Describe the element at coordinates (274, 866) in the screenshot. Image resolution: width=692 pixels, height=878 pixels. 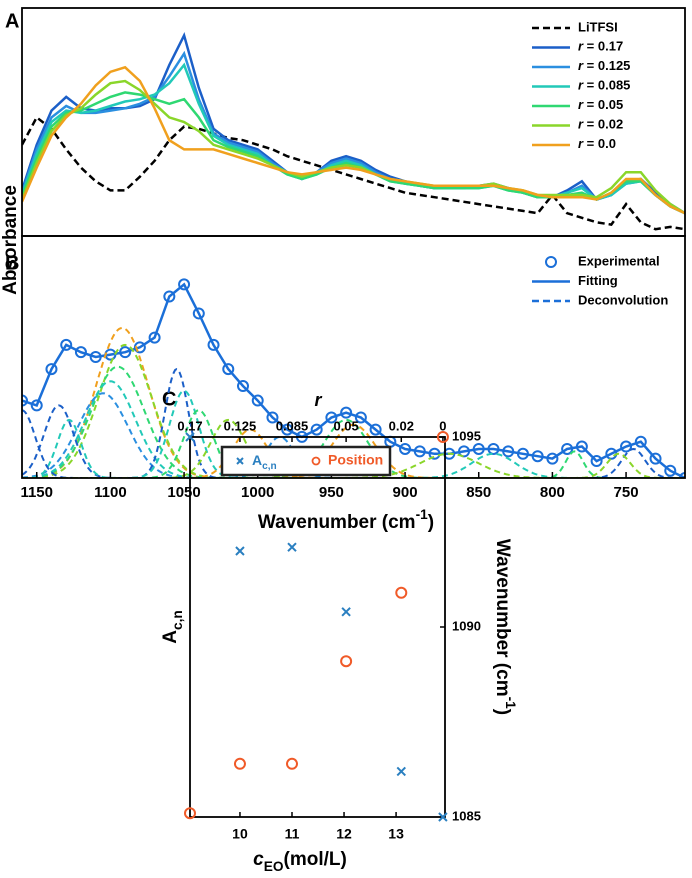
I see `text-run: EO` at that location.